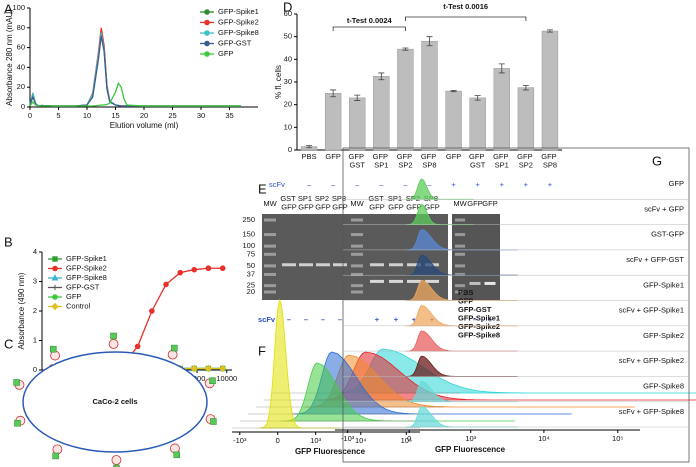 This screenshot has width=696, height=467. I want to click on y-tick-label: 4, so click(35, 251).